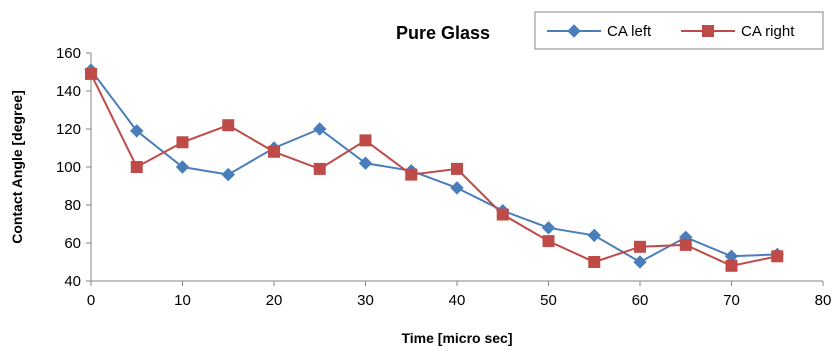 The image size is (835, 352). What do you see at coordinates (456, 338) in the screenshot?
I see `x-axis-label: Time [micro sec]` at bounding box center [456, 338].